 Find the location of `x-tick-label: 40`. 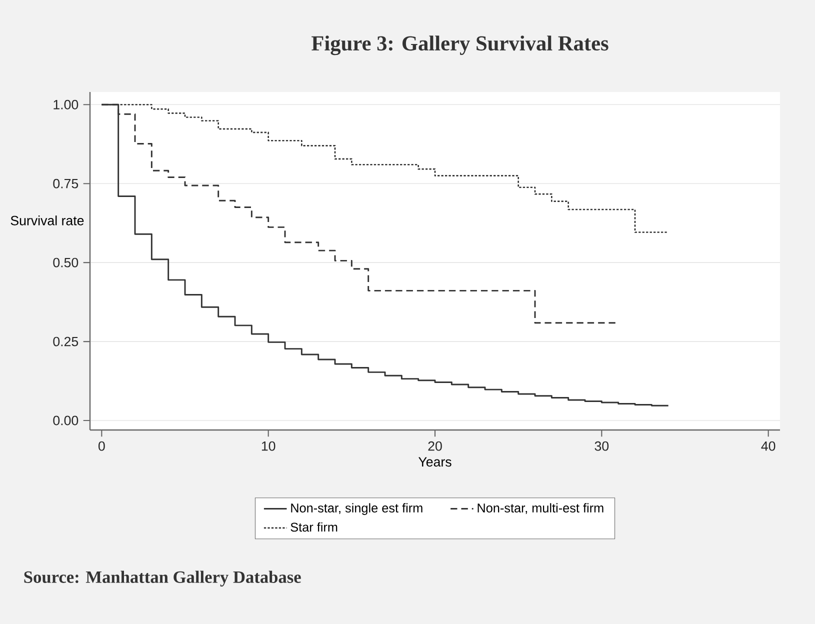

x-tick-label: 40 is located at coordinates (768, 446).